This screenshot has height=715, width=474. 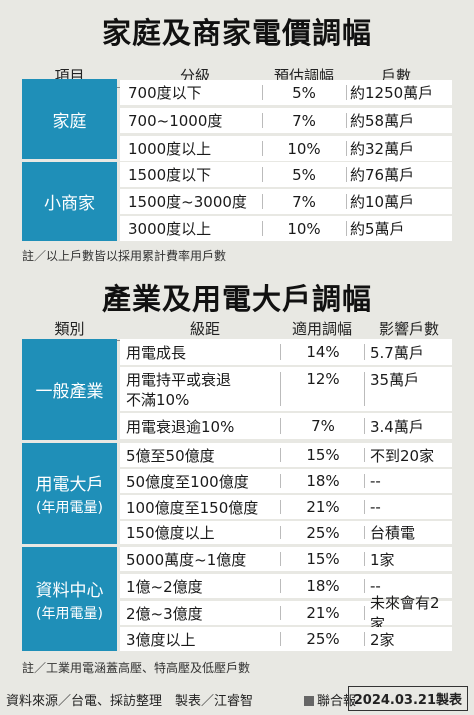 I want to click on table-row: 5000萬度~1億度 15% 1家, so click(x=286, y=559).